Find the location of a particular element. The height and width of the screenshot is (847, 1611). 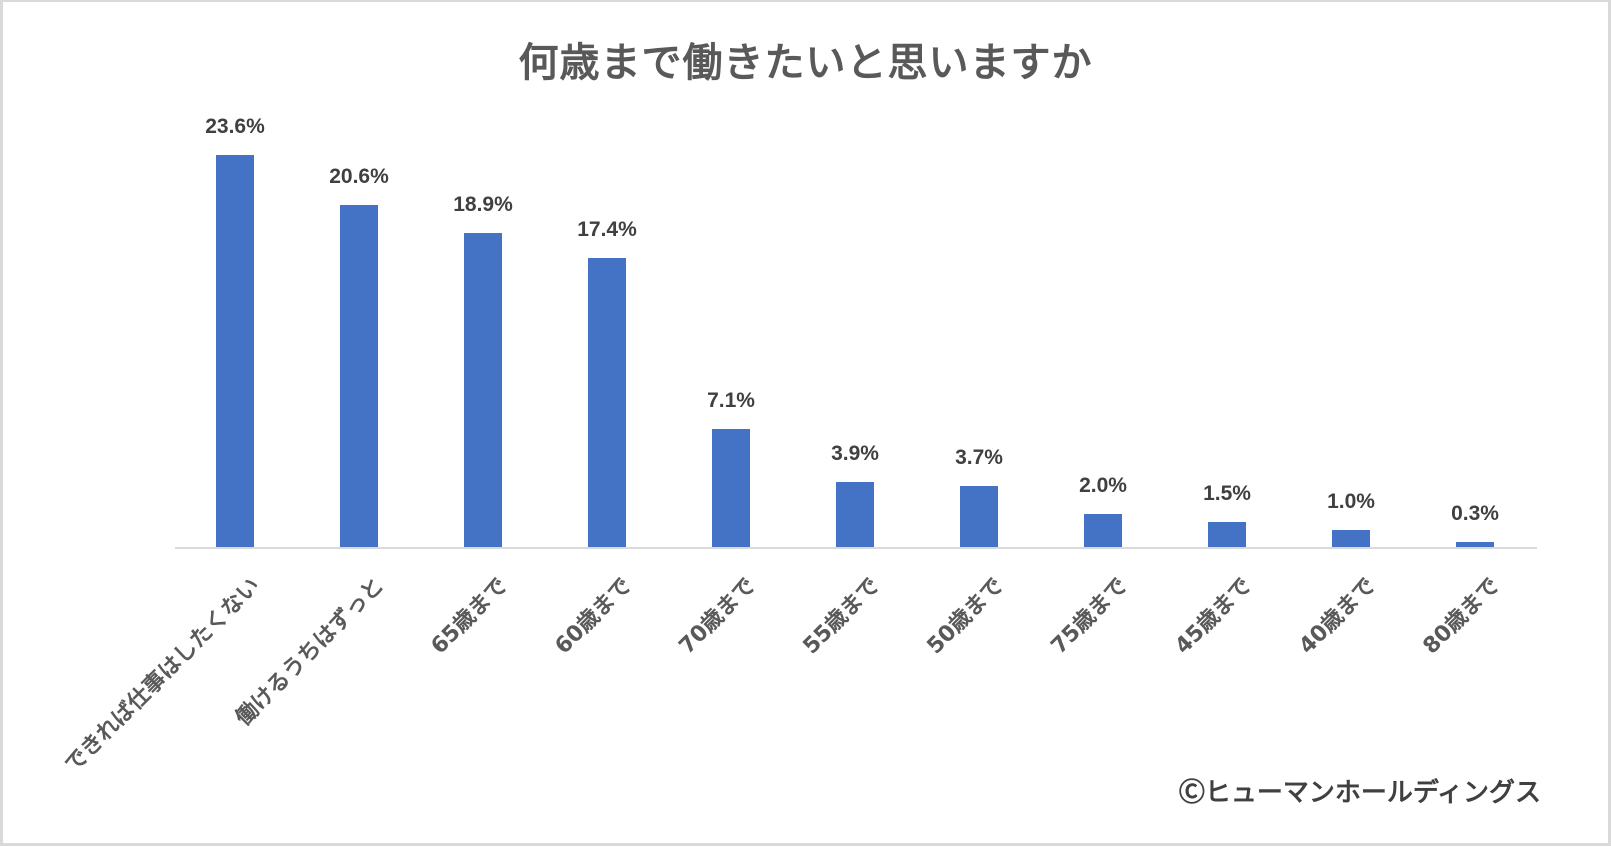

category-label: 40歳まで is located at coordinates (1337, 616).